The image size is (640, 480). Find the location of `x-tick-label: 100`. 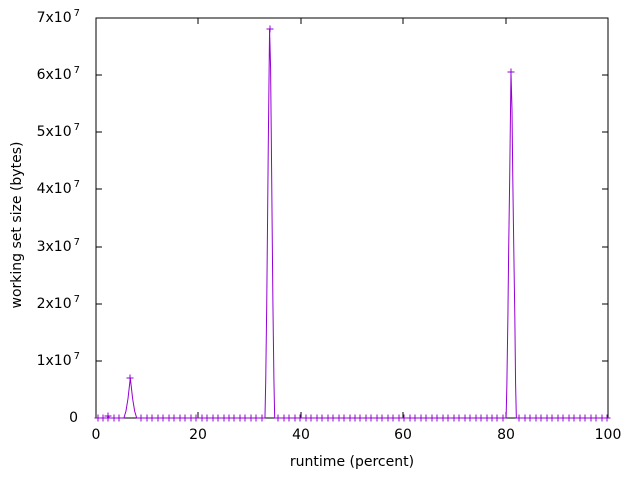

x-tick-label: 100 is located at coordinates (608, 435).